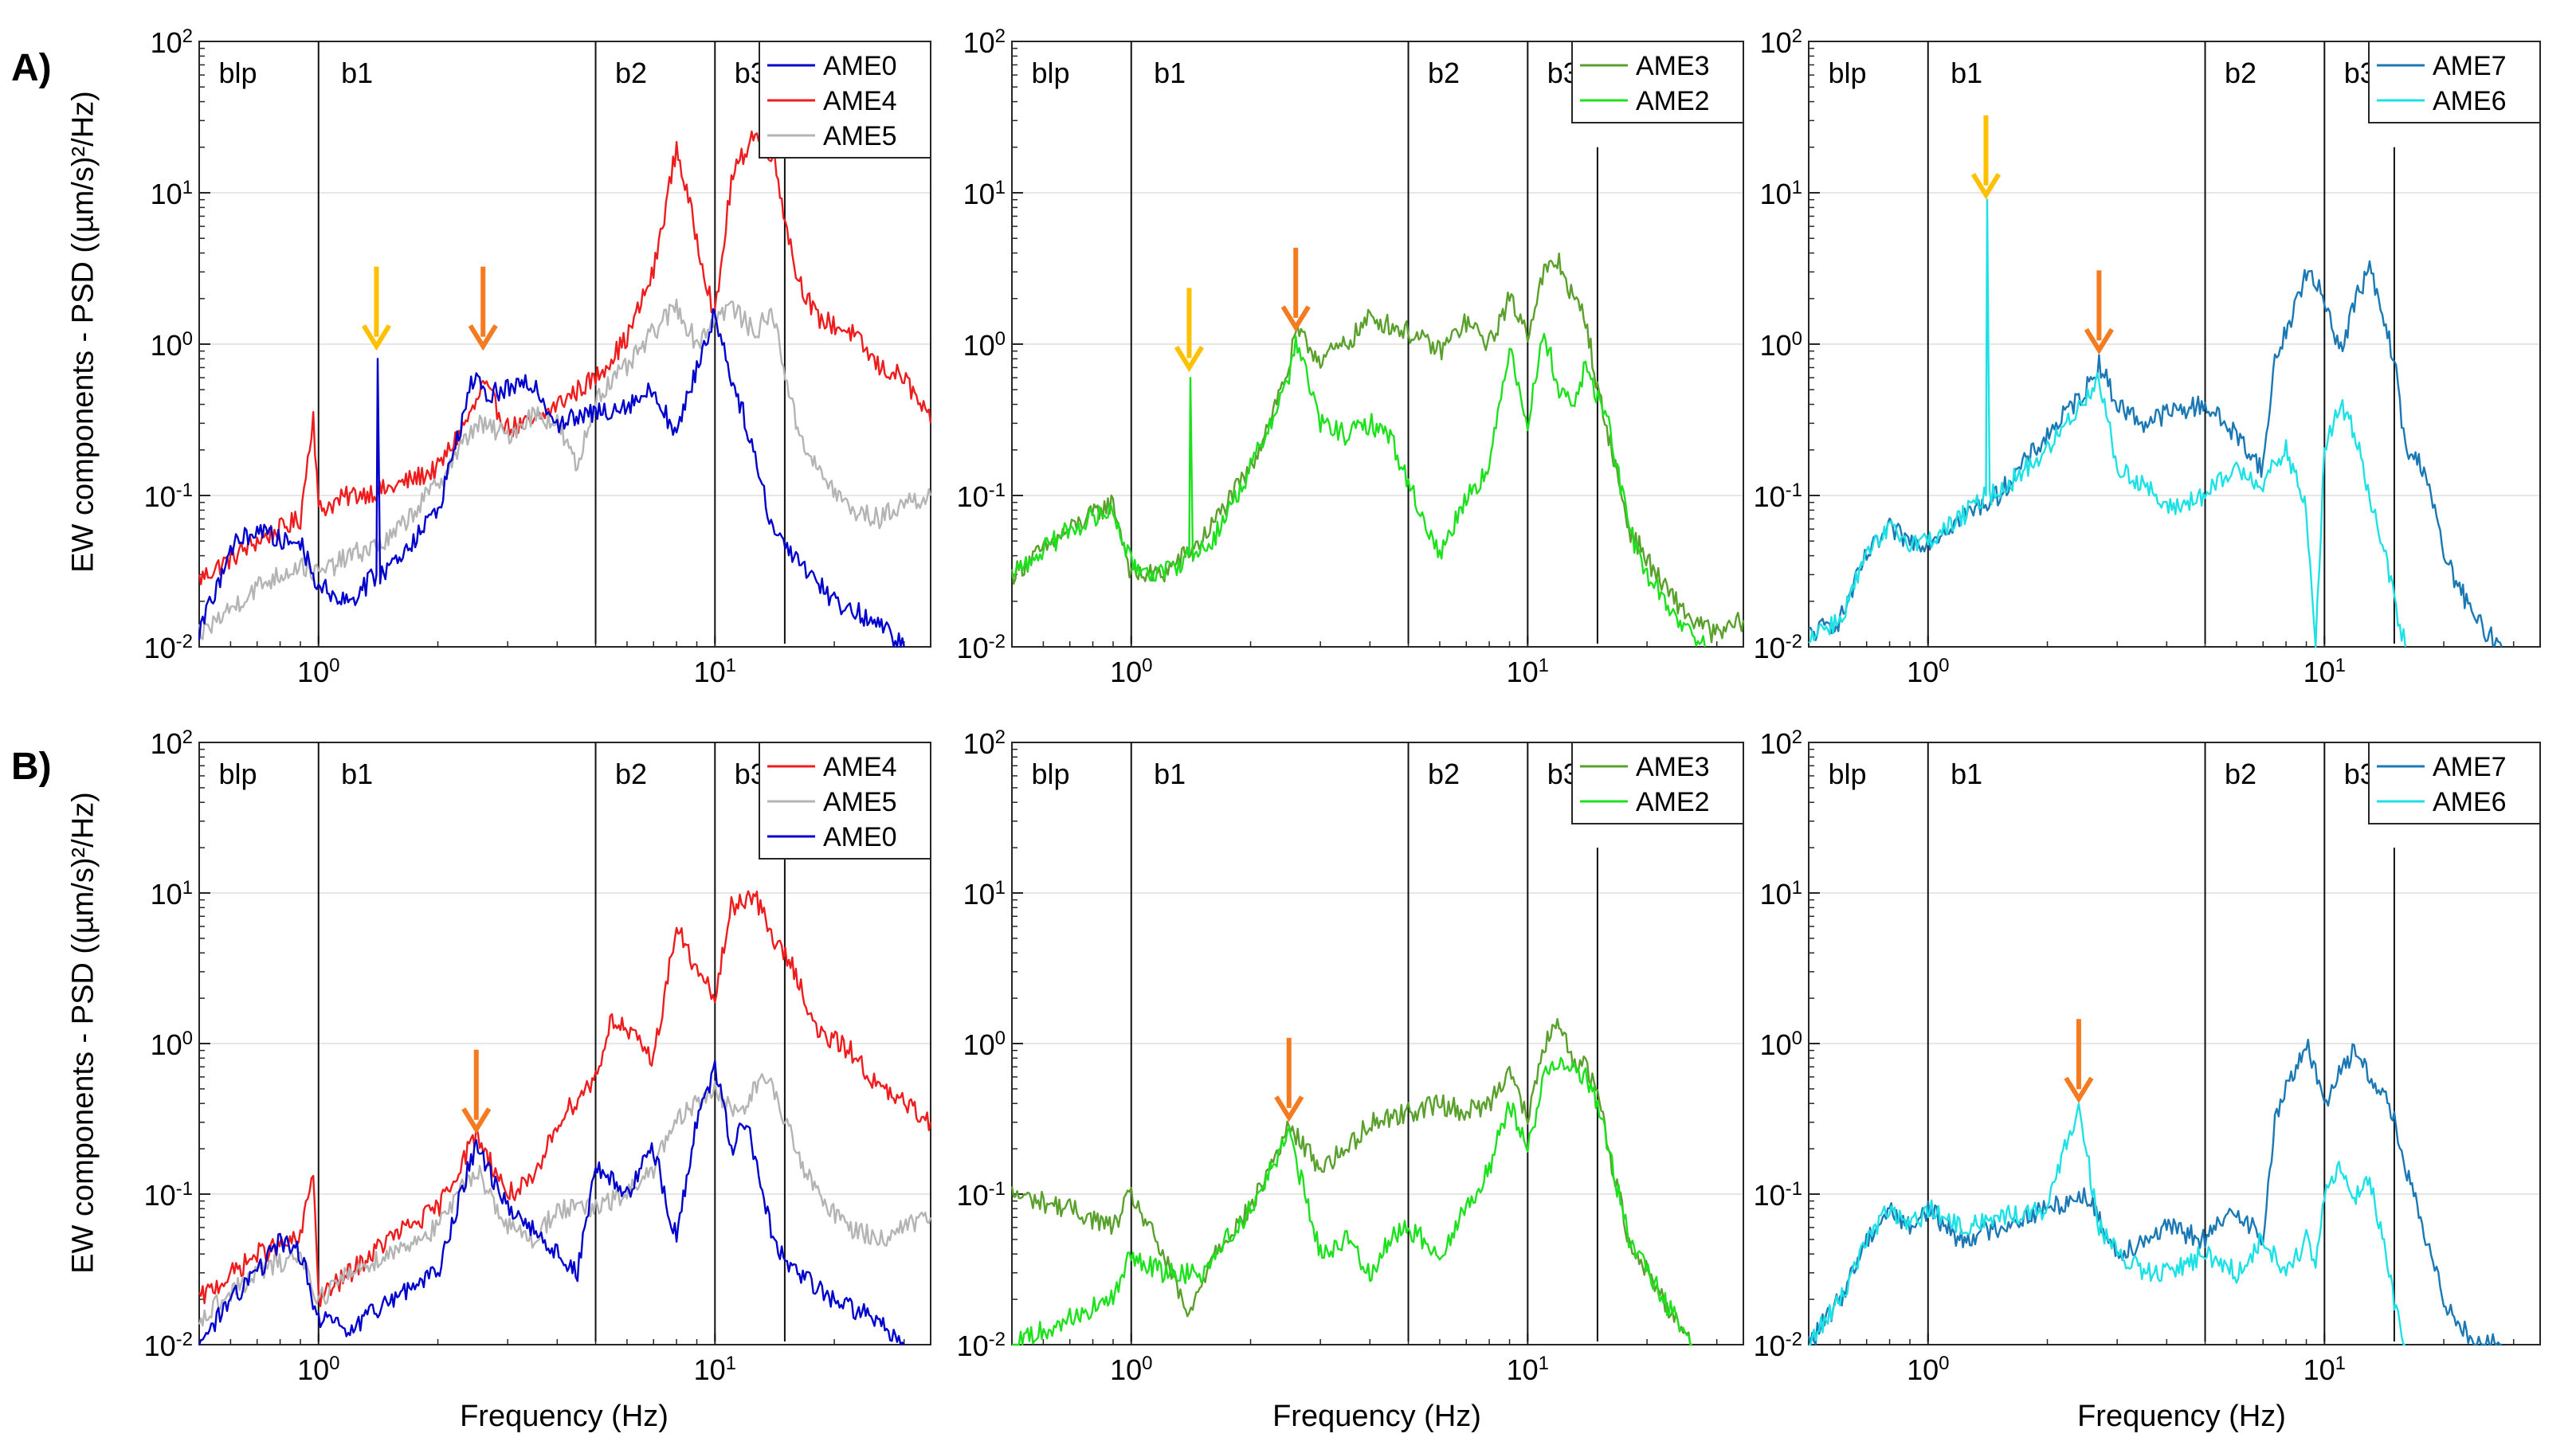 This screenshot has width=2576, height=1453. I want to click on legend-label-ame5-a1: AME5, so click(860, 136).